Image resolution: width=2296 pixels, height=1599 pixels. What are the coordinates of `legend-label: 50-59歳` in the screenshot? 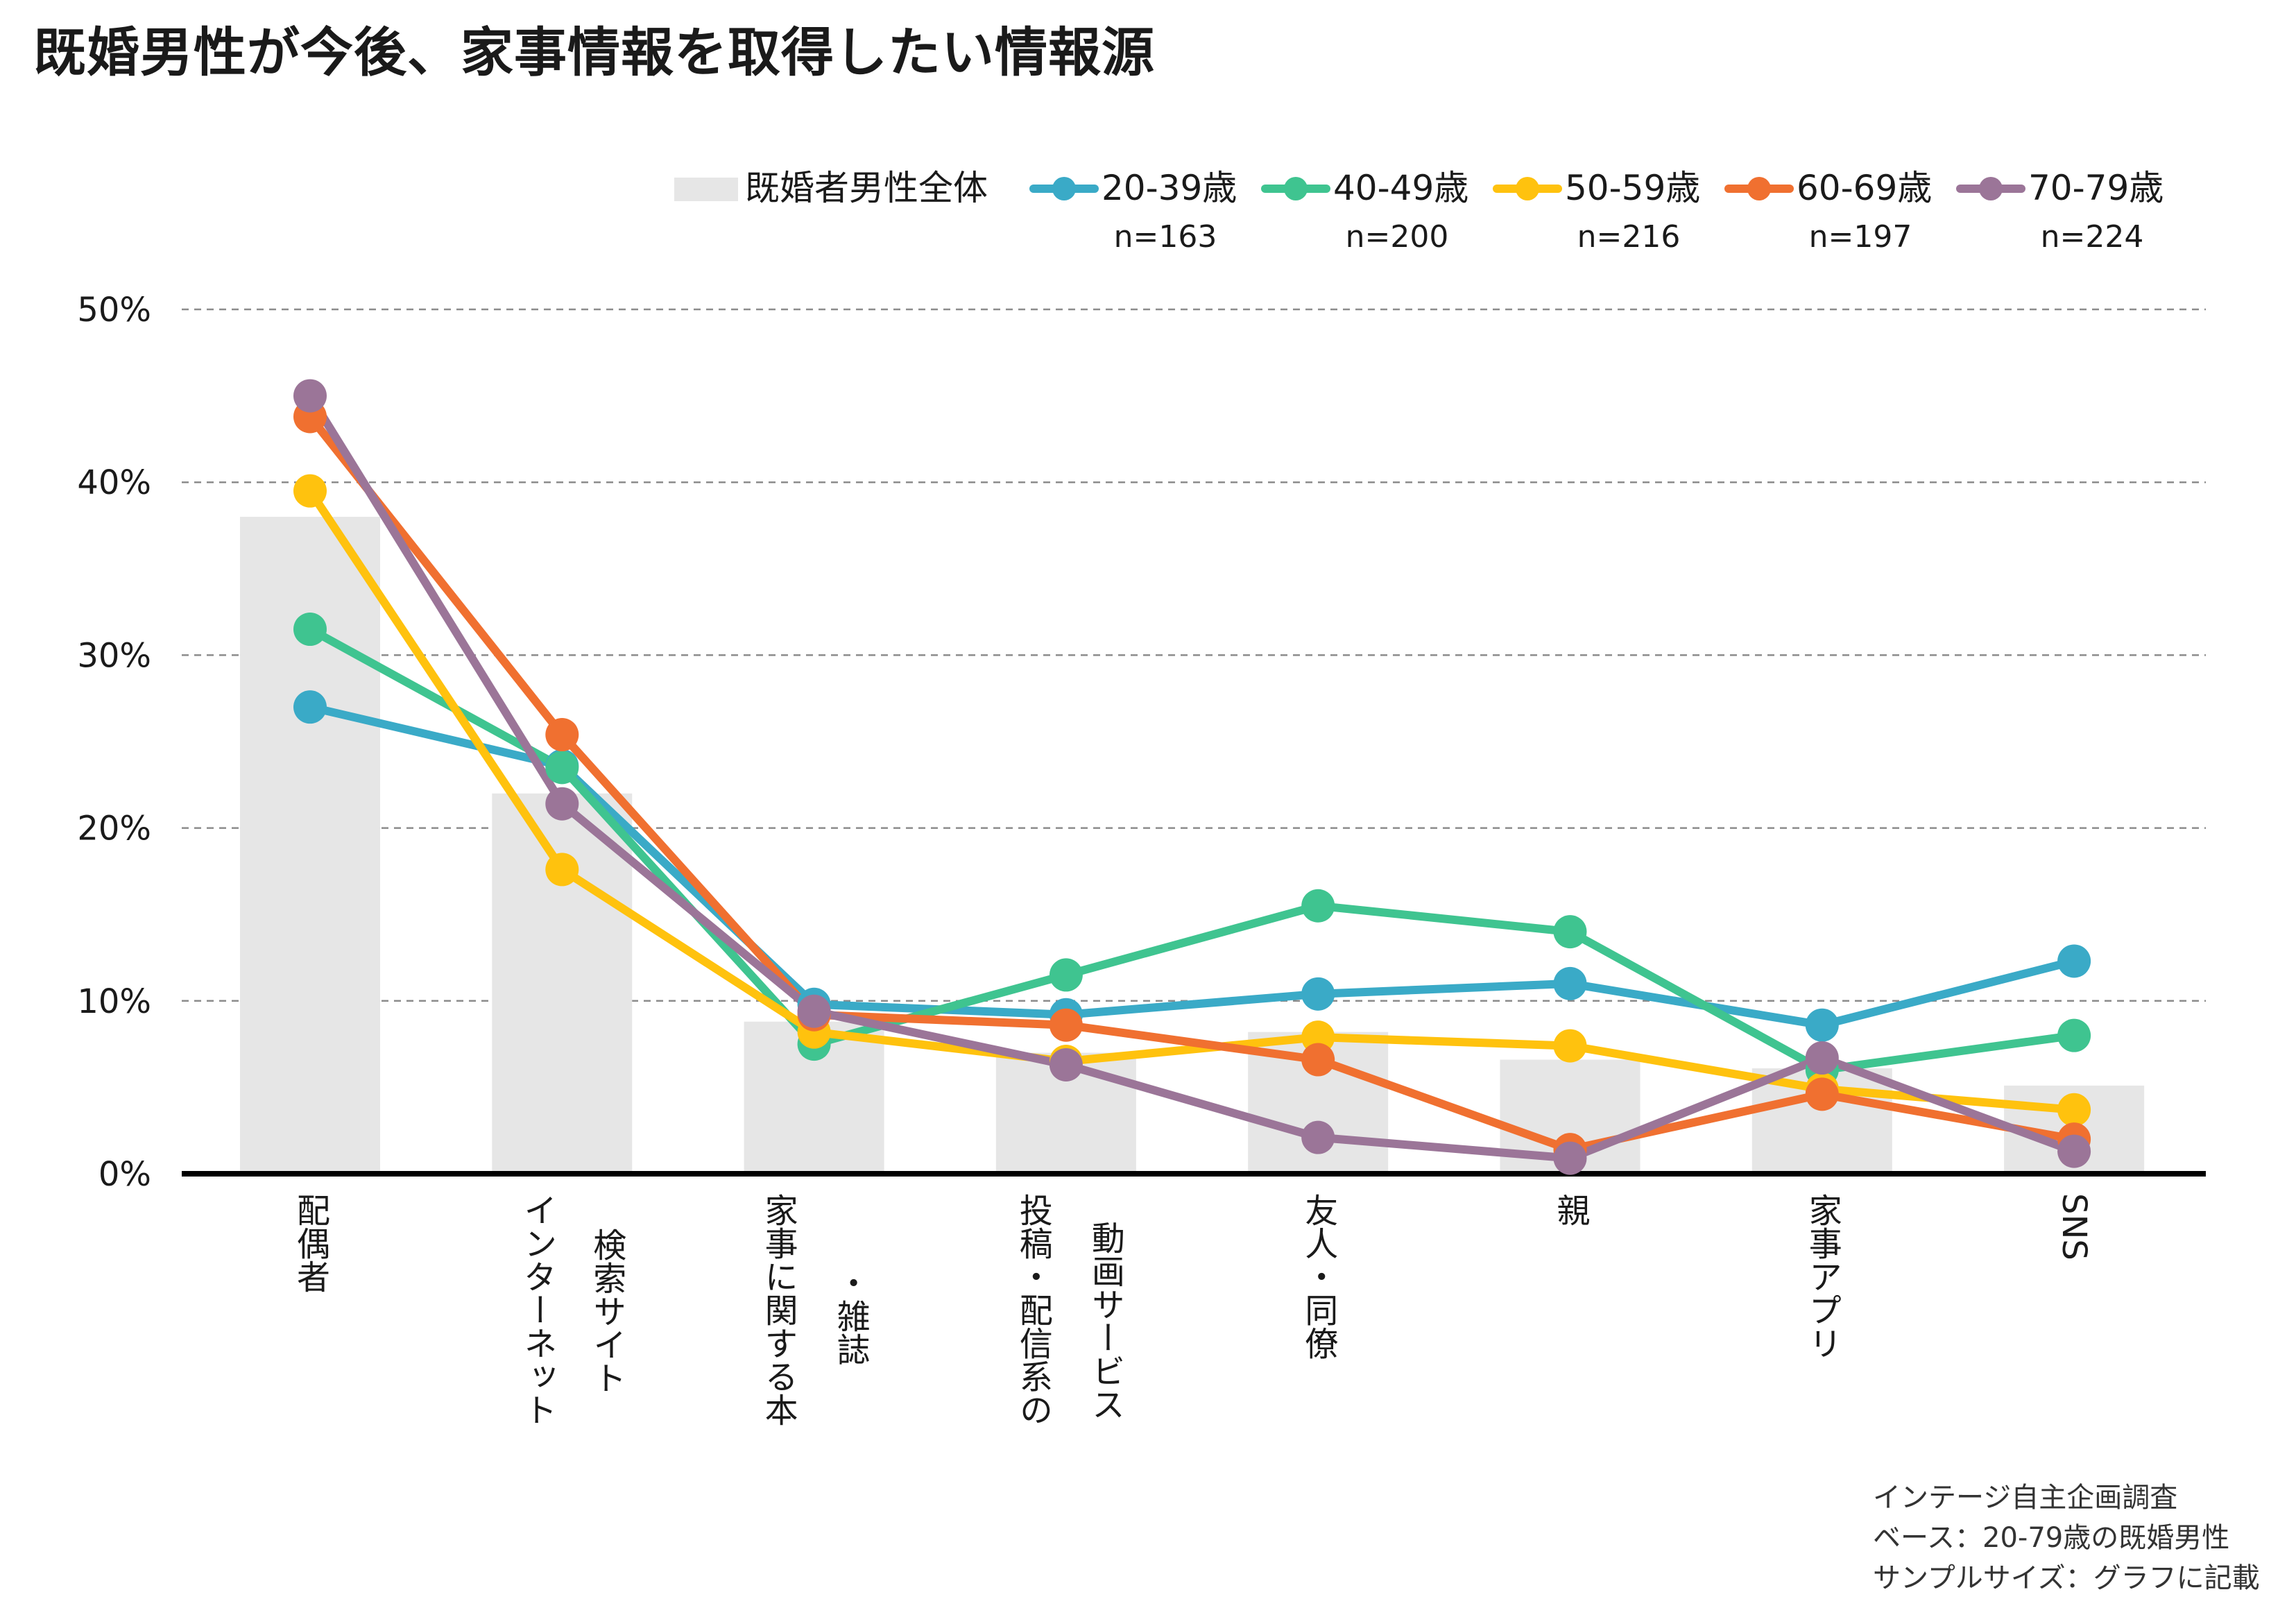 It's located at (1632, 188).